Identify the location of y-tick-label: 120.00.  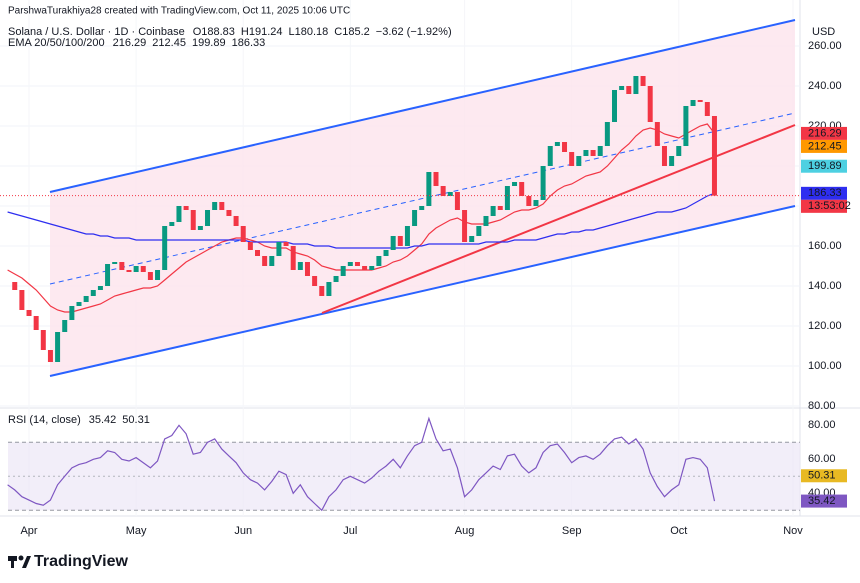
(825, 326).